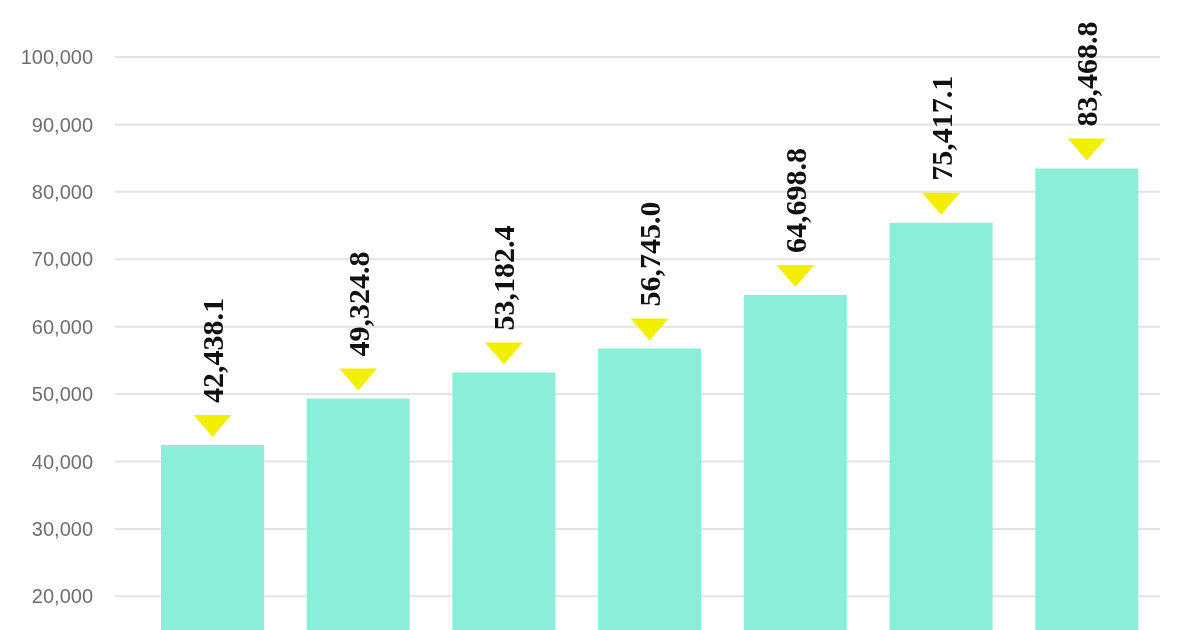 This screenshot has height=630, width=1200. What do you see at coordinates (62, 259) in the screenshot?
I see `y-tick-label: 70,000` at bounding box center [62, 259].